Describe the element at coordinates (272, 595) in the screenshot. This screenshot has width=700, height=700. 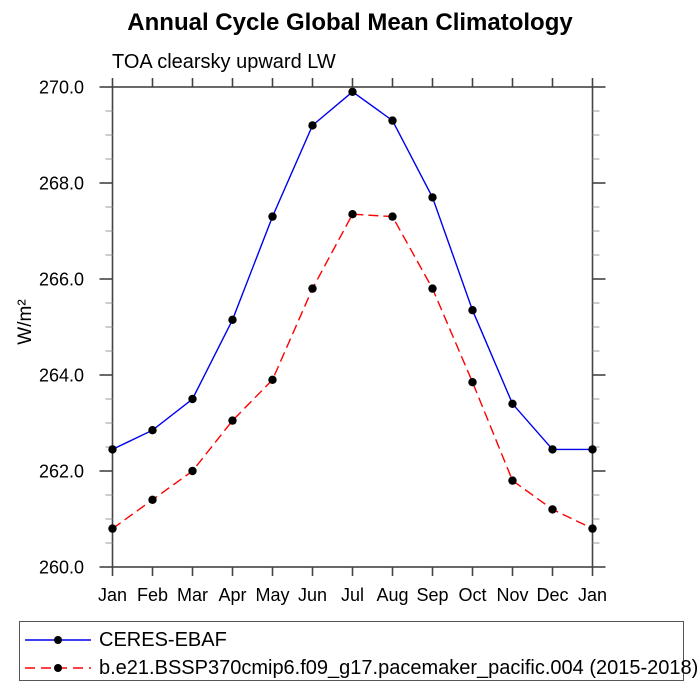
I see `x-tick-label-month: May` at that location.